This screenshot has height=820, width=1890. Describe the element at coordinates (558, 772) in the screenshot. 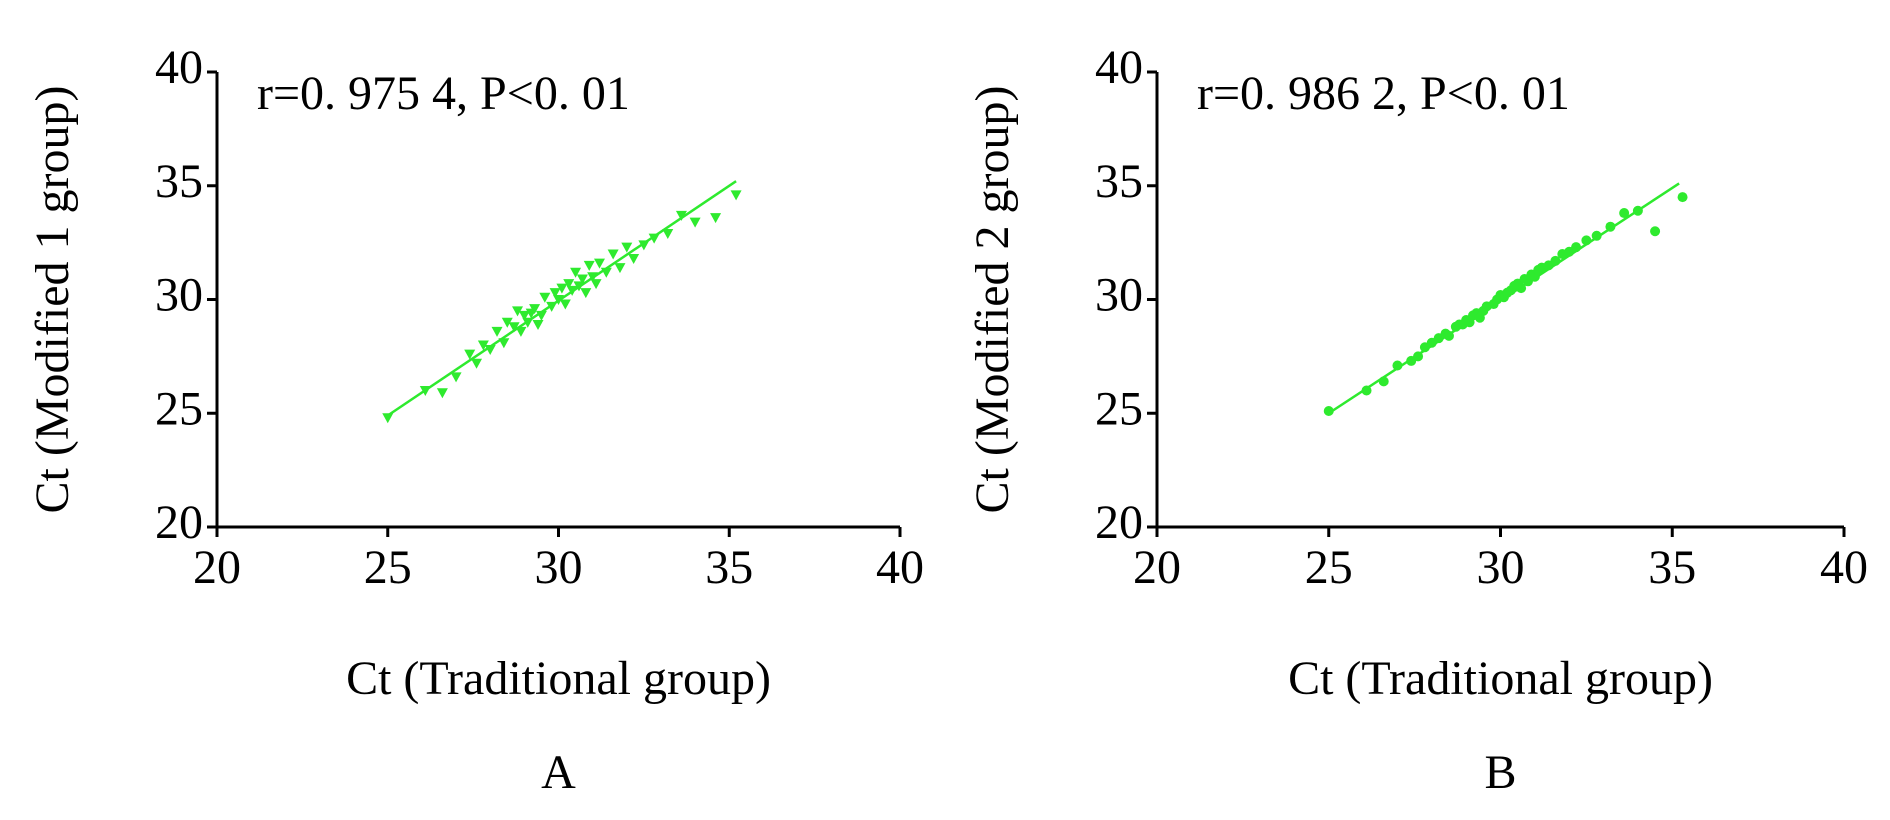

I see `panel-label: A` at that location.